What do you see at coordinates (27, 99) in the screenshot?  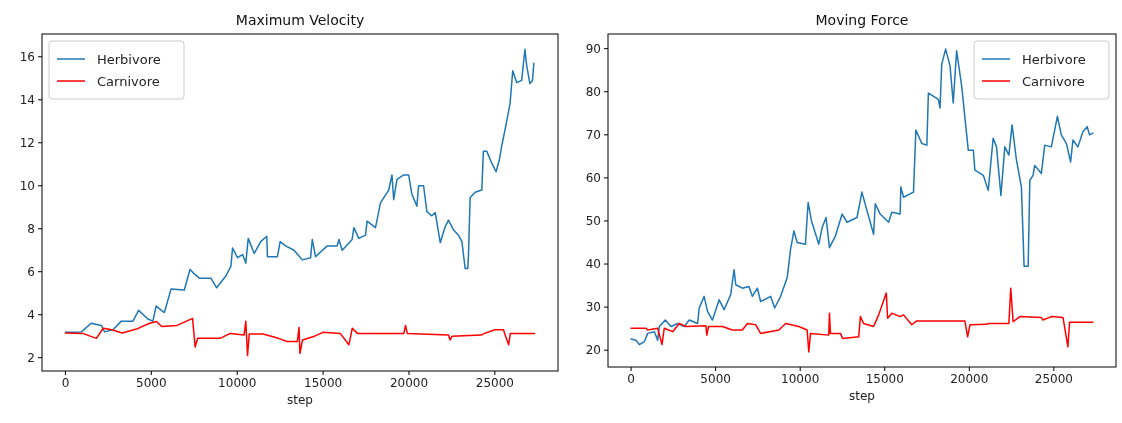 I see `y-tick-label: 14` at bounding box center [27, 99].